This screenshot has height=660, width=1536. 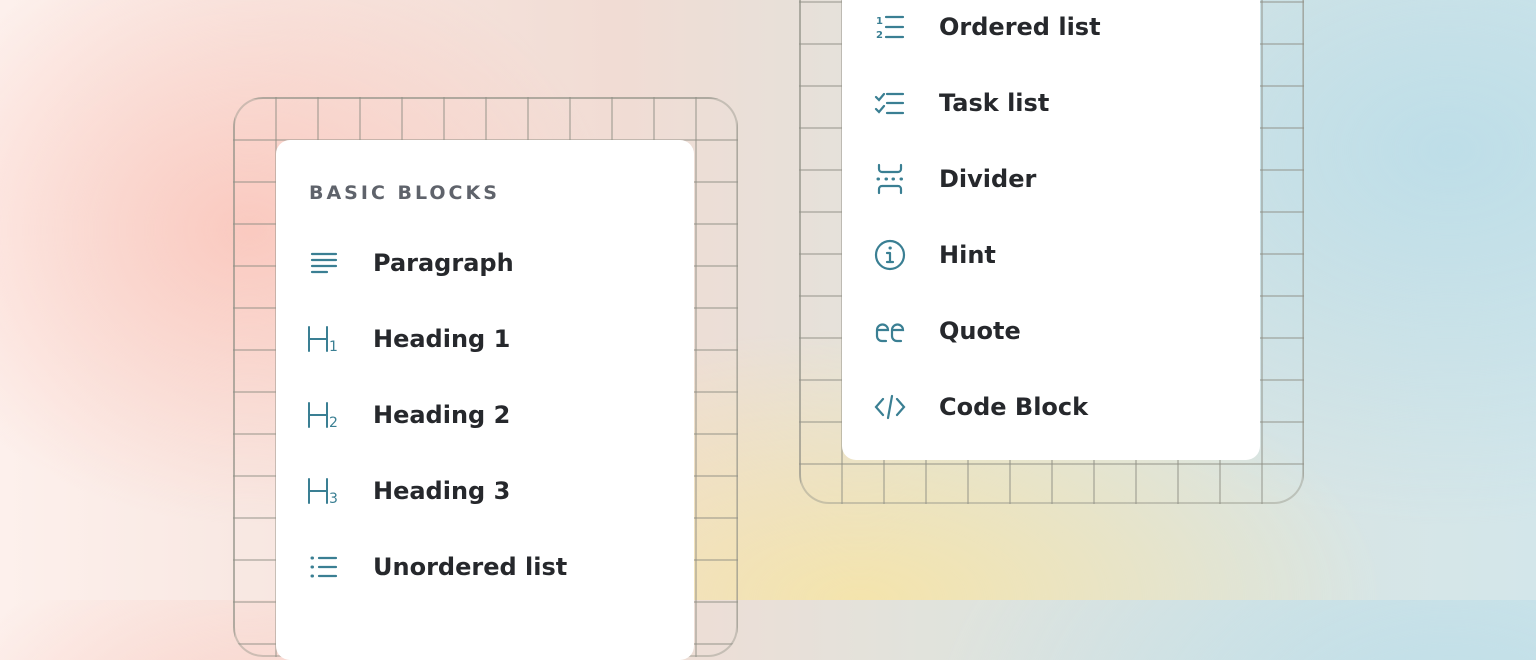 What do you see at coordinates (967, 255) in the screenshot?
I see `menu-item-label: Hint` at bounding box center [967, 255].